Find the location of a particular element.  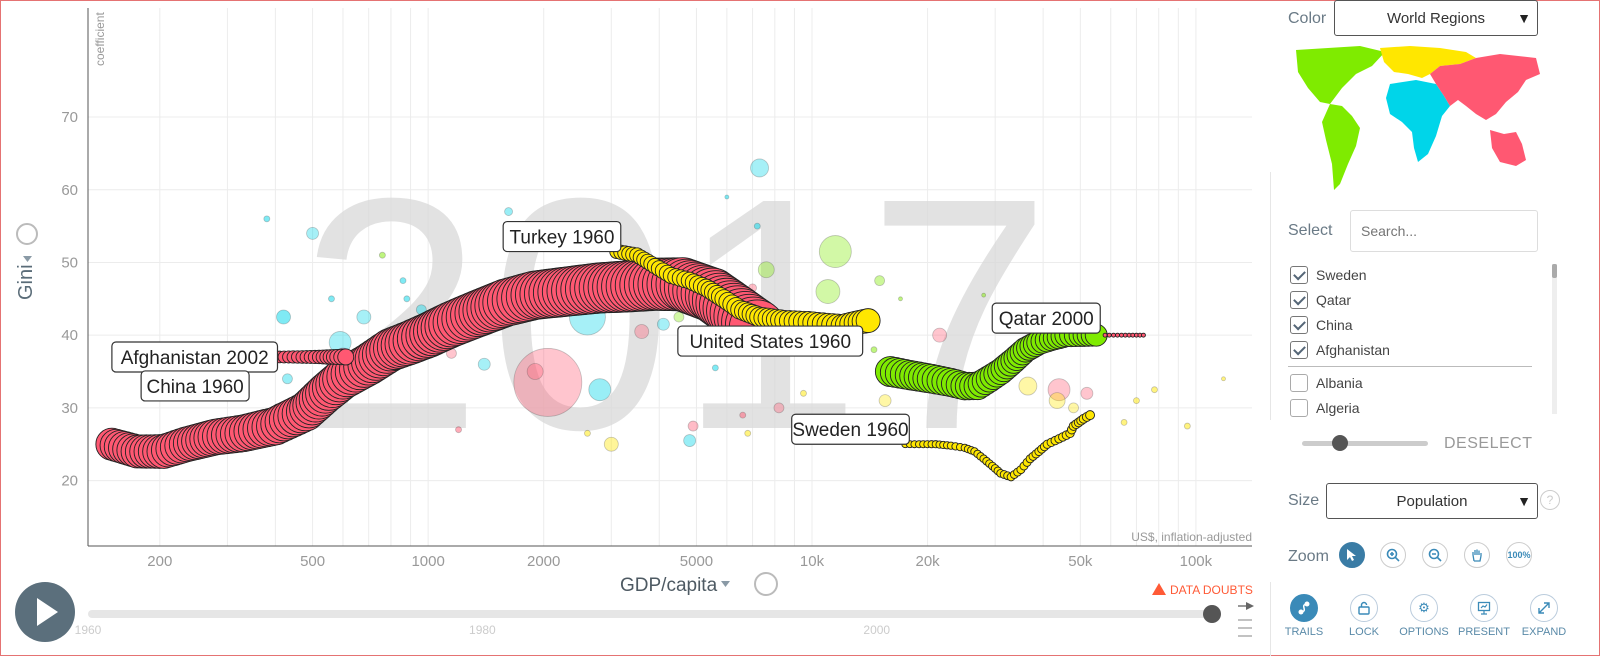

tool-lock: LOCK is located at coordinates (1364, 616).